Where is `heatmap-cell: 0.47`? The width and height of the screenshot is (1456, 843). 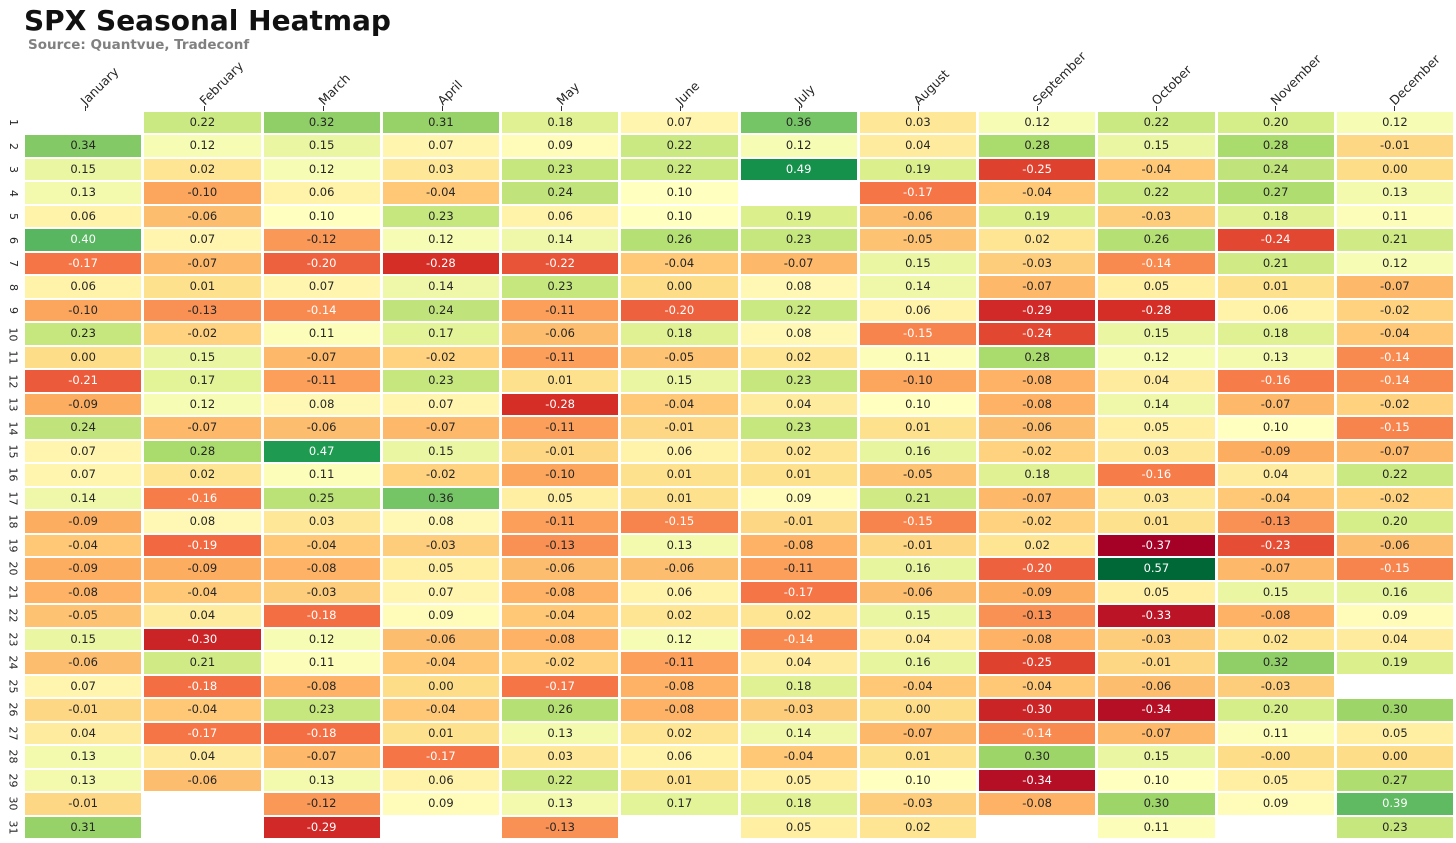 heatmap-cell: 0.47 is located at coordinates (321, 451).